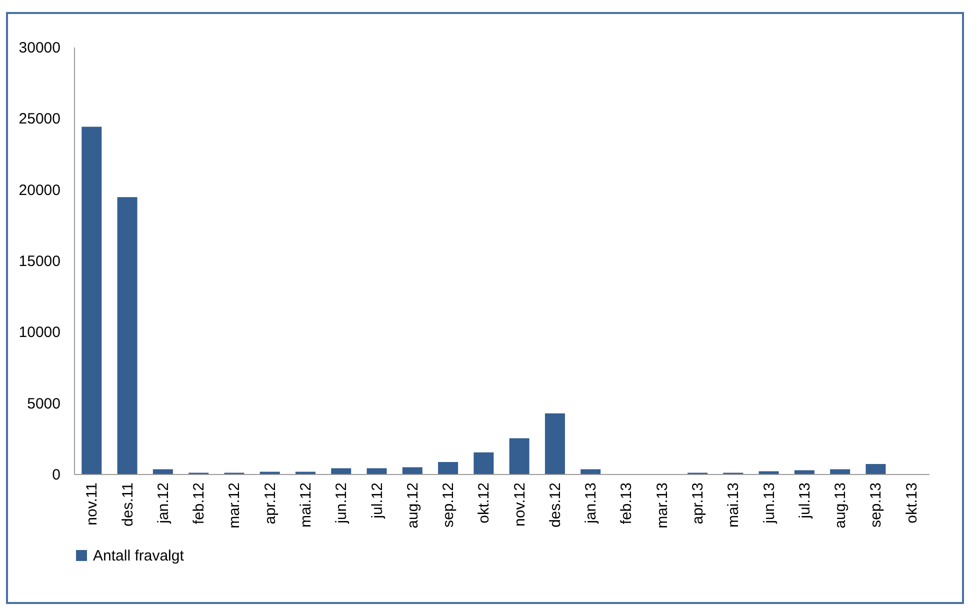 This screenshot has width=970, height=609. Describe the element at coordinates (519, 504) in the screenshot. I see `x-tick-label: nov.12` at that location.